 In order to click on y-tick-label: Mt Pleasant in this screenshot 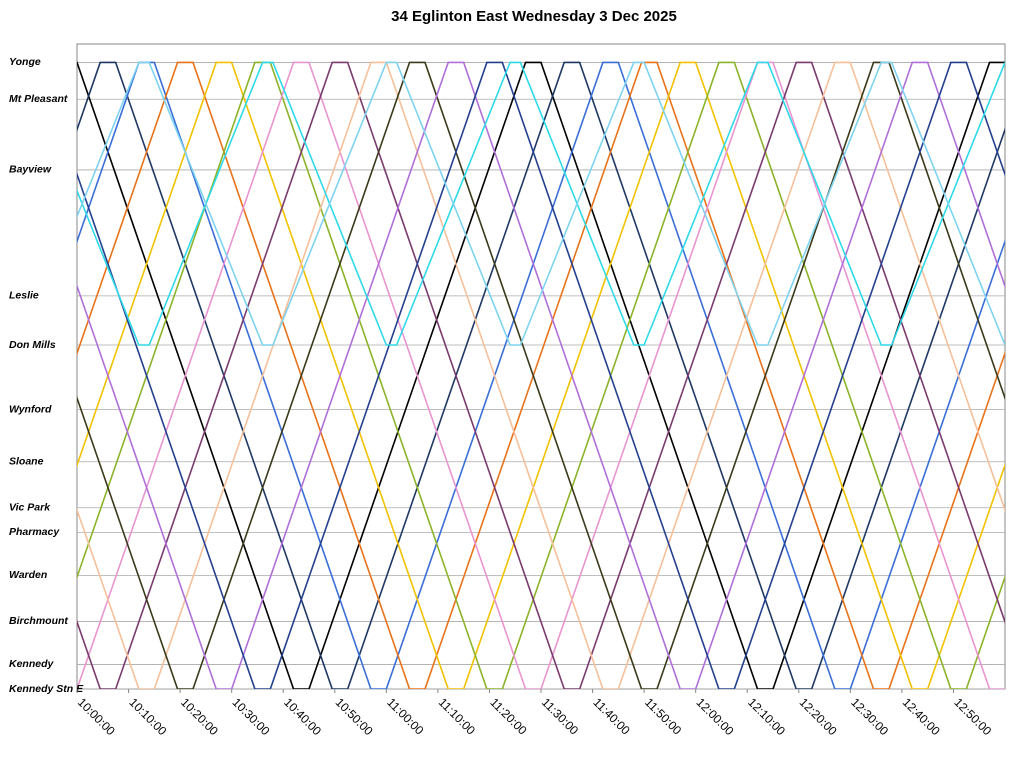, I will do `click(38, 99)`.